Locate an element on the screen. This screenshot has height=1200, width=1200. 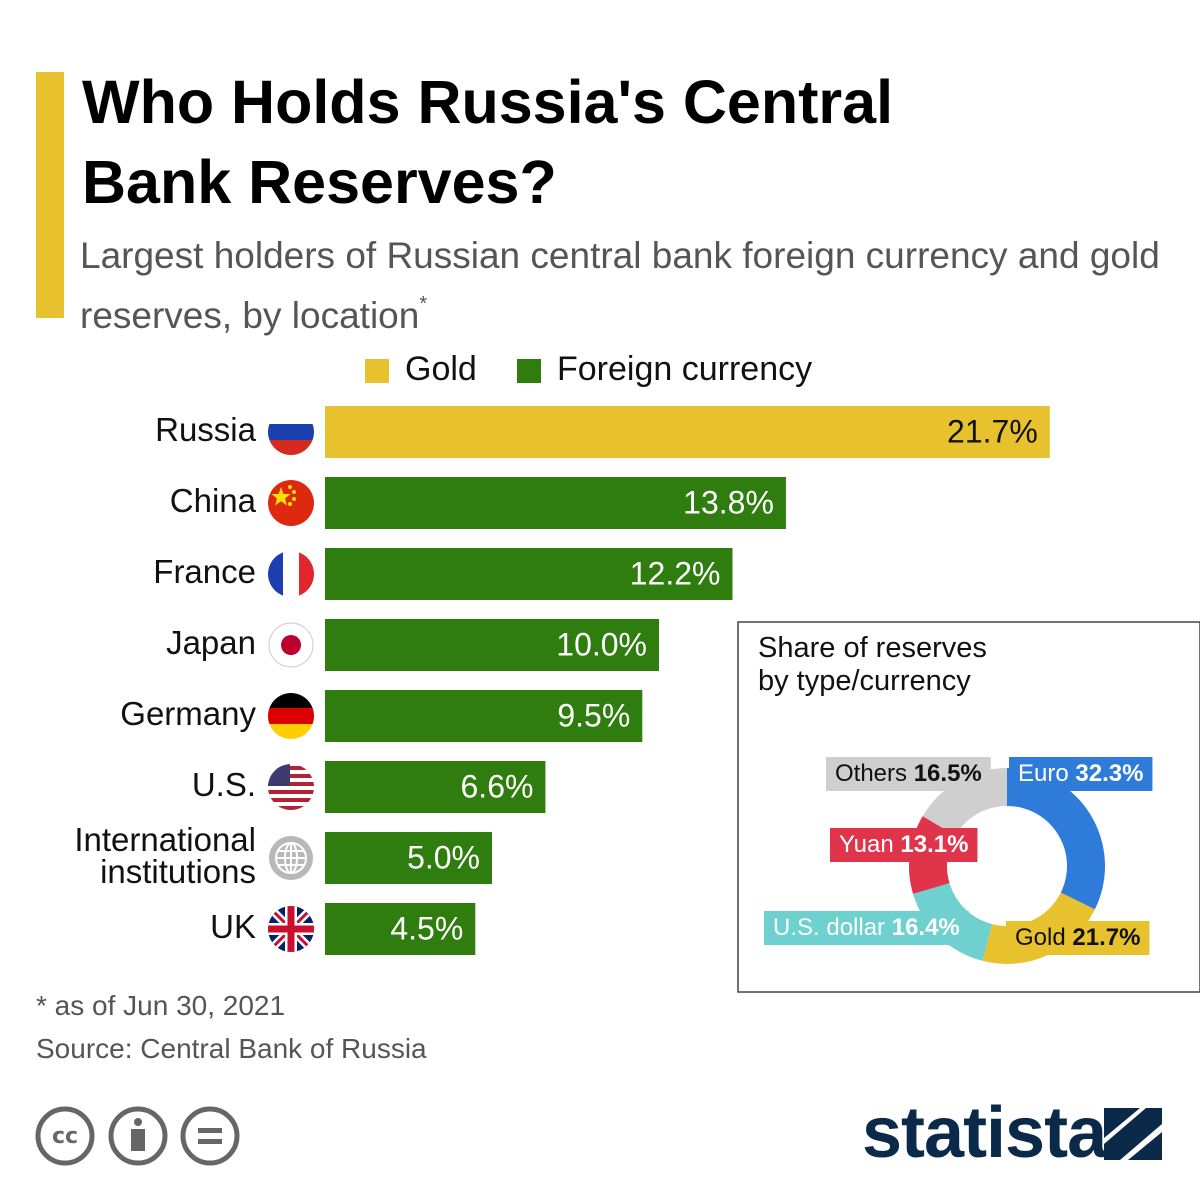
flag-uk is located at coordinates (291, 929).